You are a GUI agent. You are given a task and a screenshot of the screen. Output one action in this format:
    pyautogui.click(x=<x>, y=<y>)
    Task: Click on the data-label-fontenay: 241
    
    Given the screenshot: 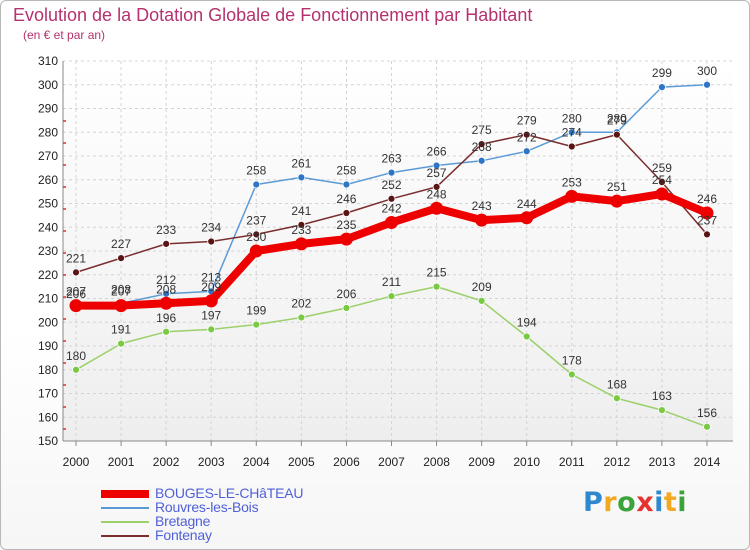 What is the action you would take?
    pyautogui.click(x=301, y=211)
    